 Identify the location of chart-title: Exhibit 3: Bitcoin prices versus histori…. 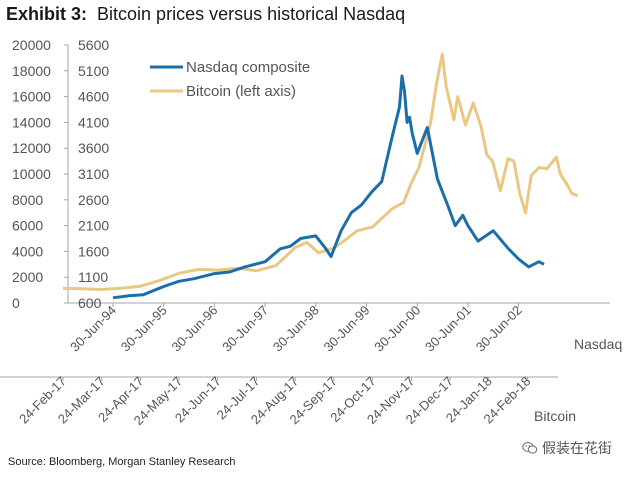
(205, 14).